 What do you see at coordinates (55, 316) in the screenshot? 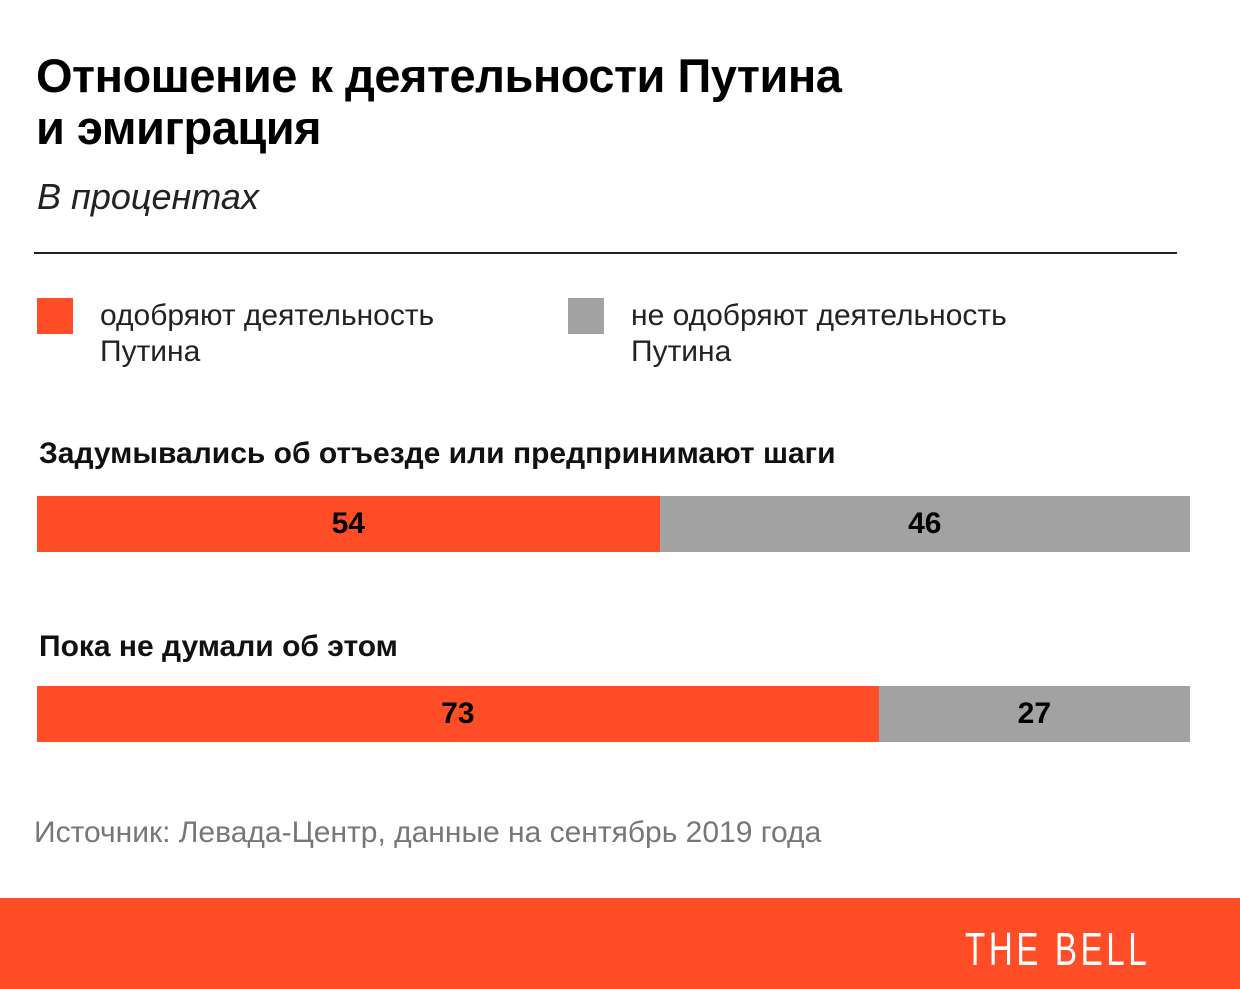
I see `legend-swatch-approve` at bounding box center [55, 316].